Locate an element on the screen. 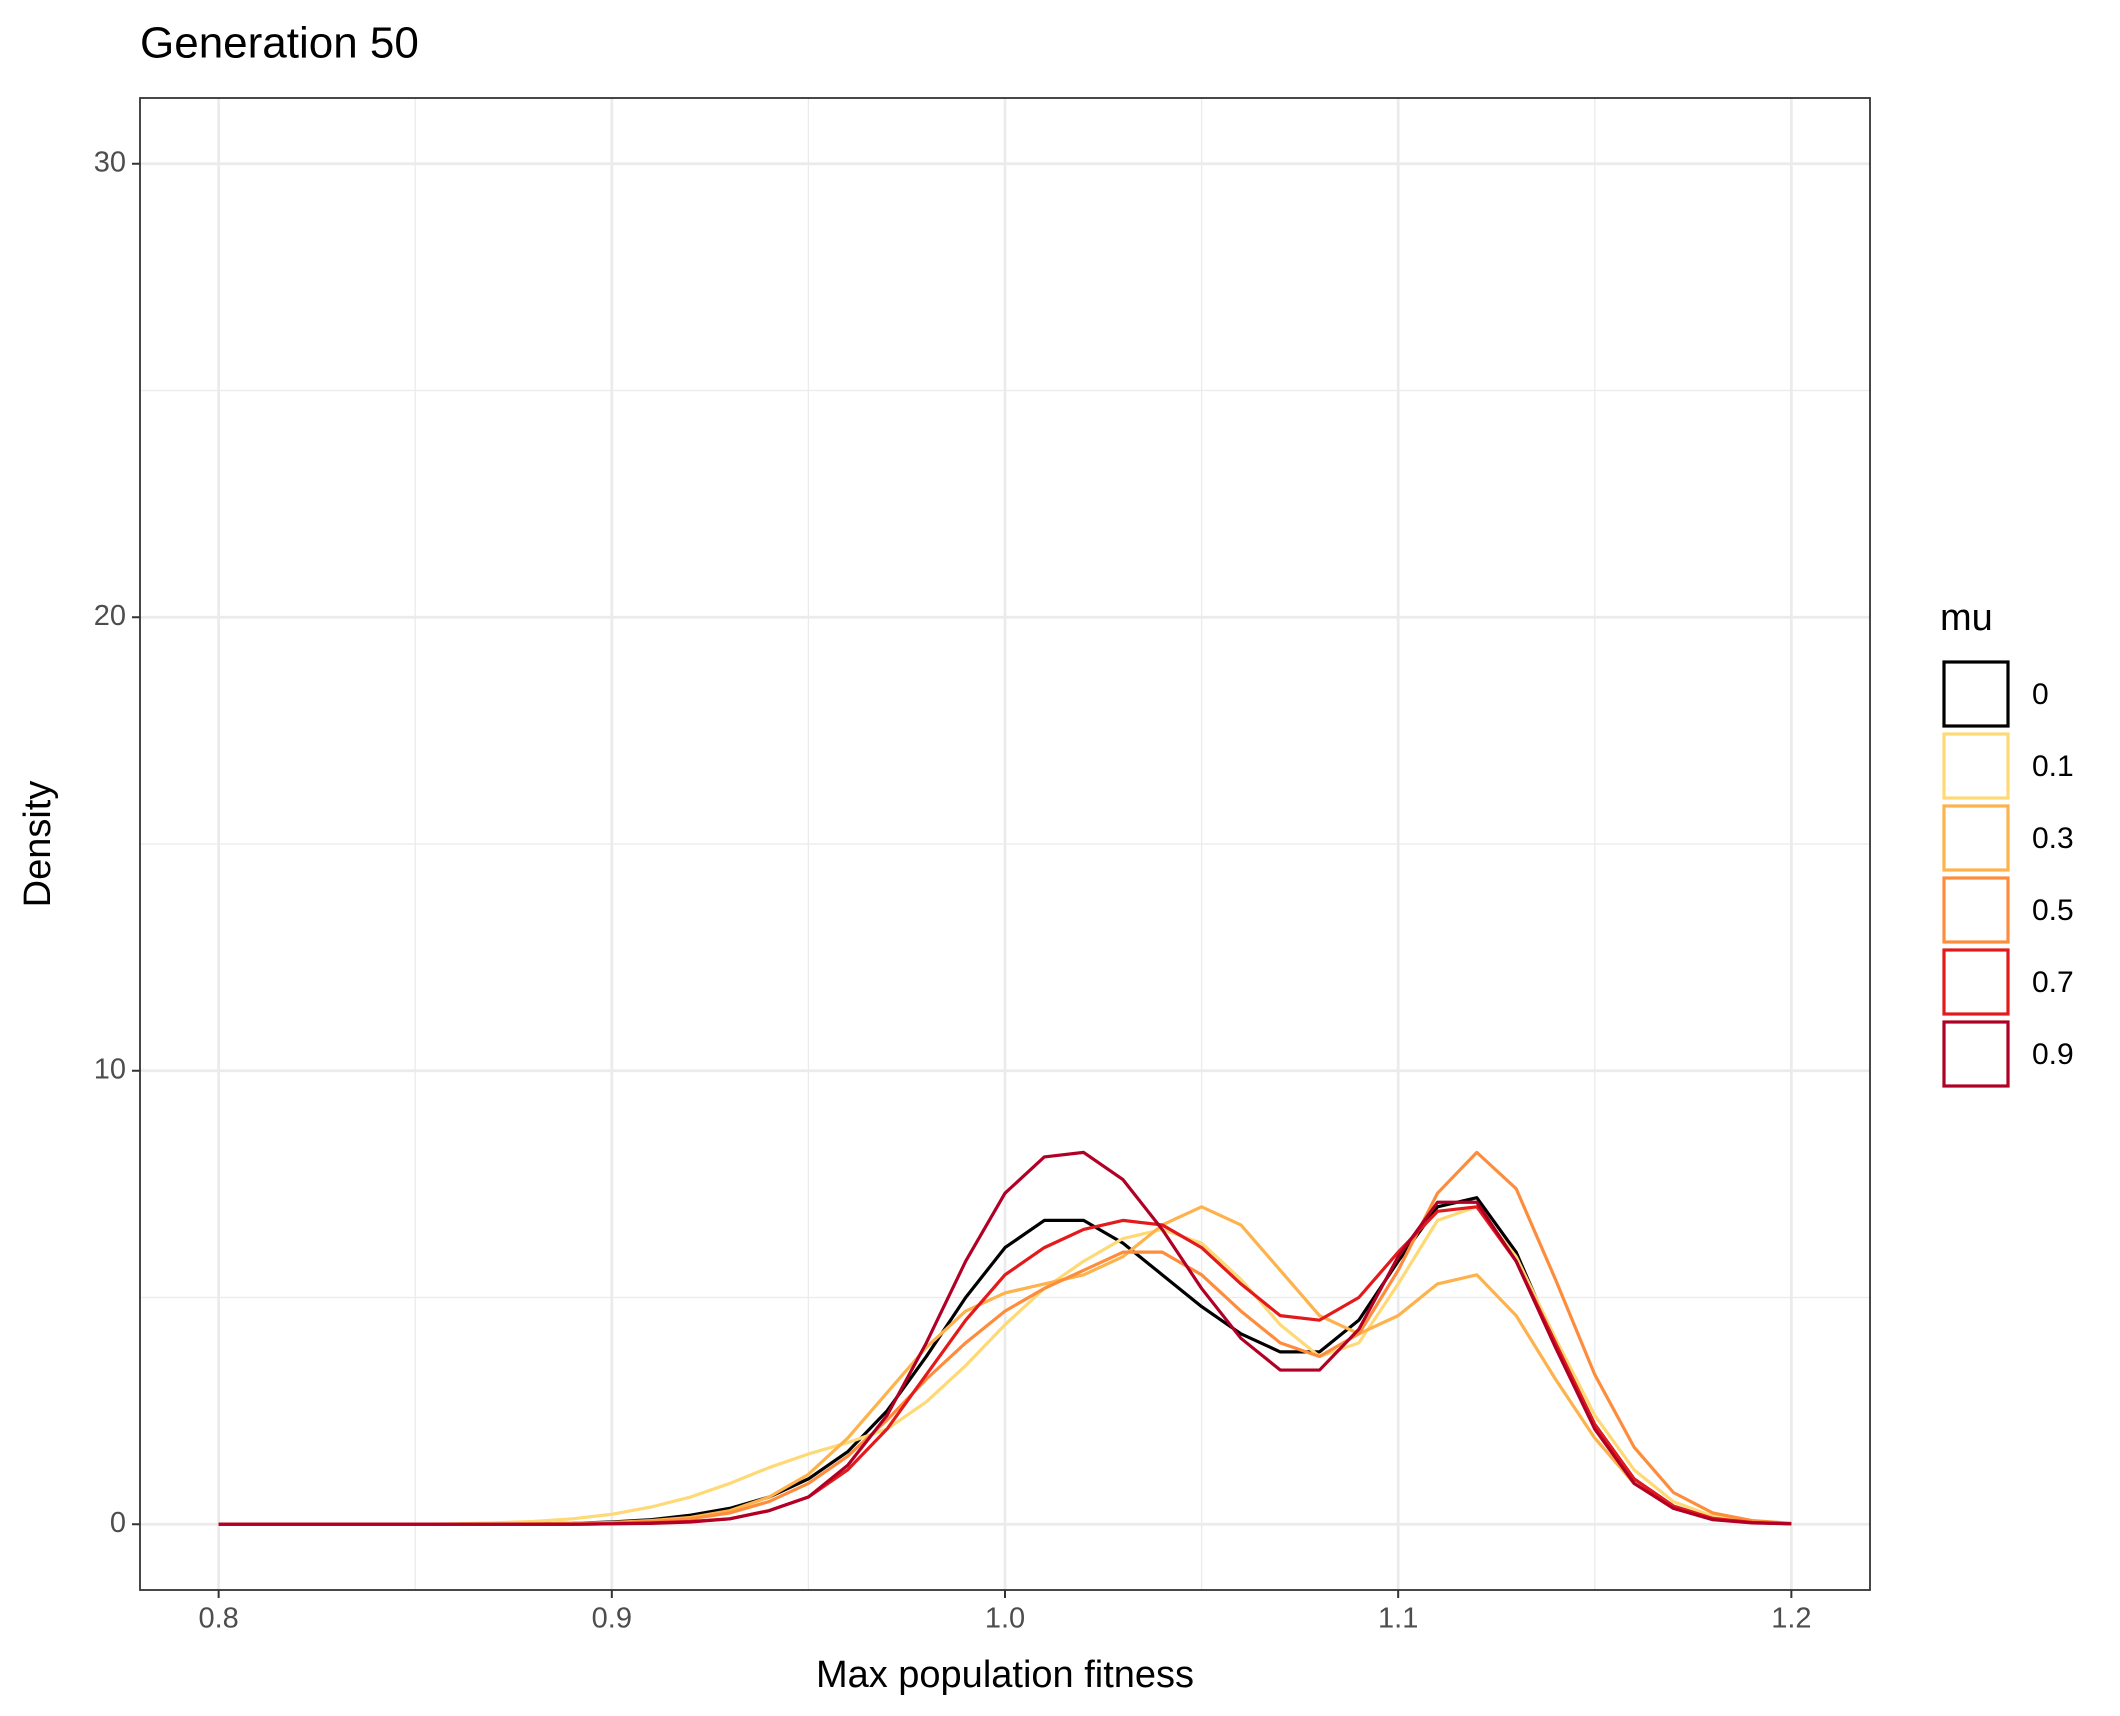  y-tick-label: 20 is located at coordinates (110, 616).